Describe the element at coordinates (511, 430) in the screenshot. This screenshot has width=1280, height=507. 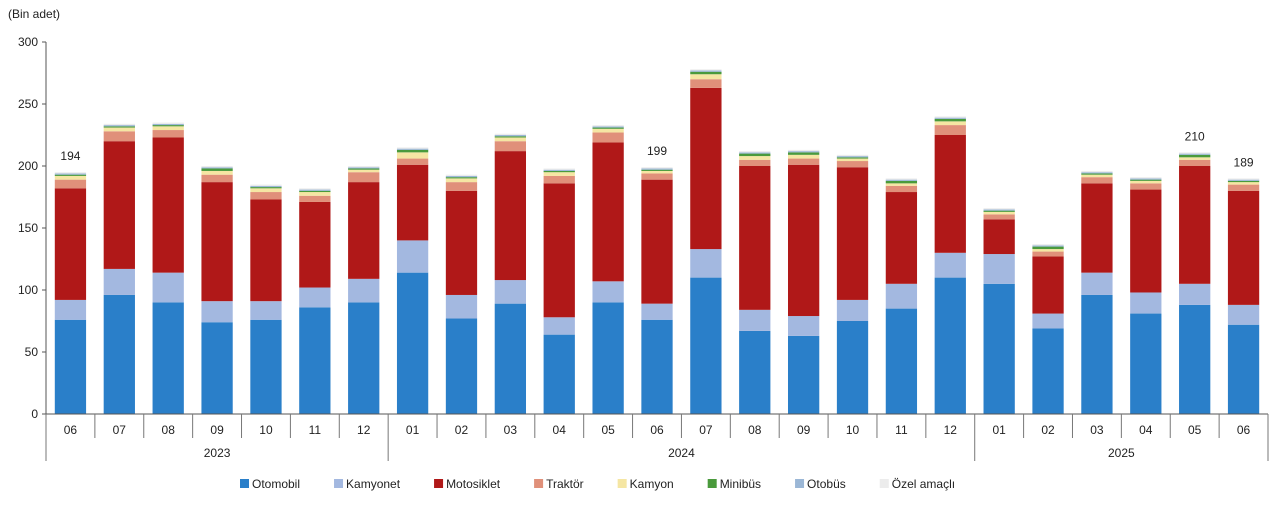
I see `x-tick-label: 03` at that location.